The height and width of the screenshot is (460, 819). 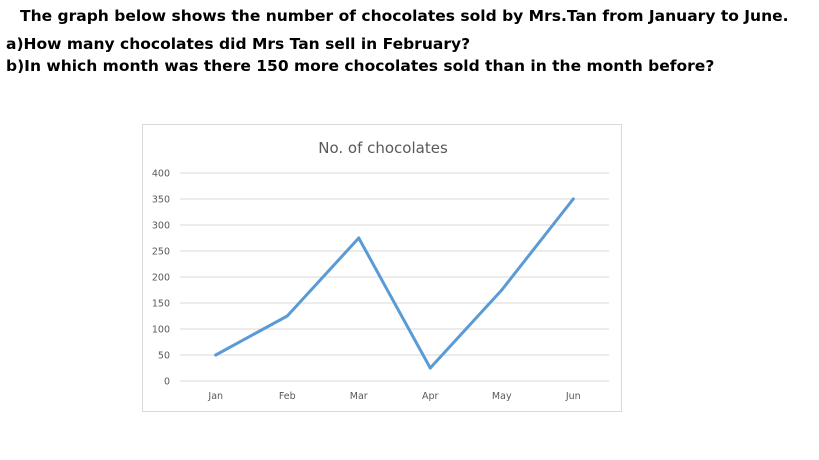 I want to click on y-tick-label: 200, so click(x=161, y=278).